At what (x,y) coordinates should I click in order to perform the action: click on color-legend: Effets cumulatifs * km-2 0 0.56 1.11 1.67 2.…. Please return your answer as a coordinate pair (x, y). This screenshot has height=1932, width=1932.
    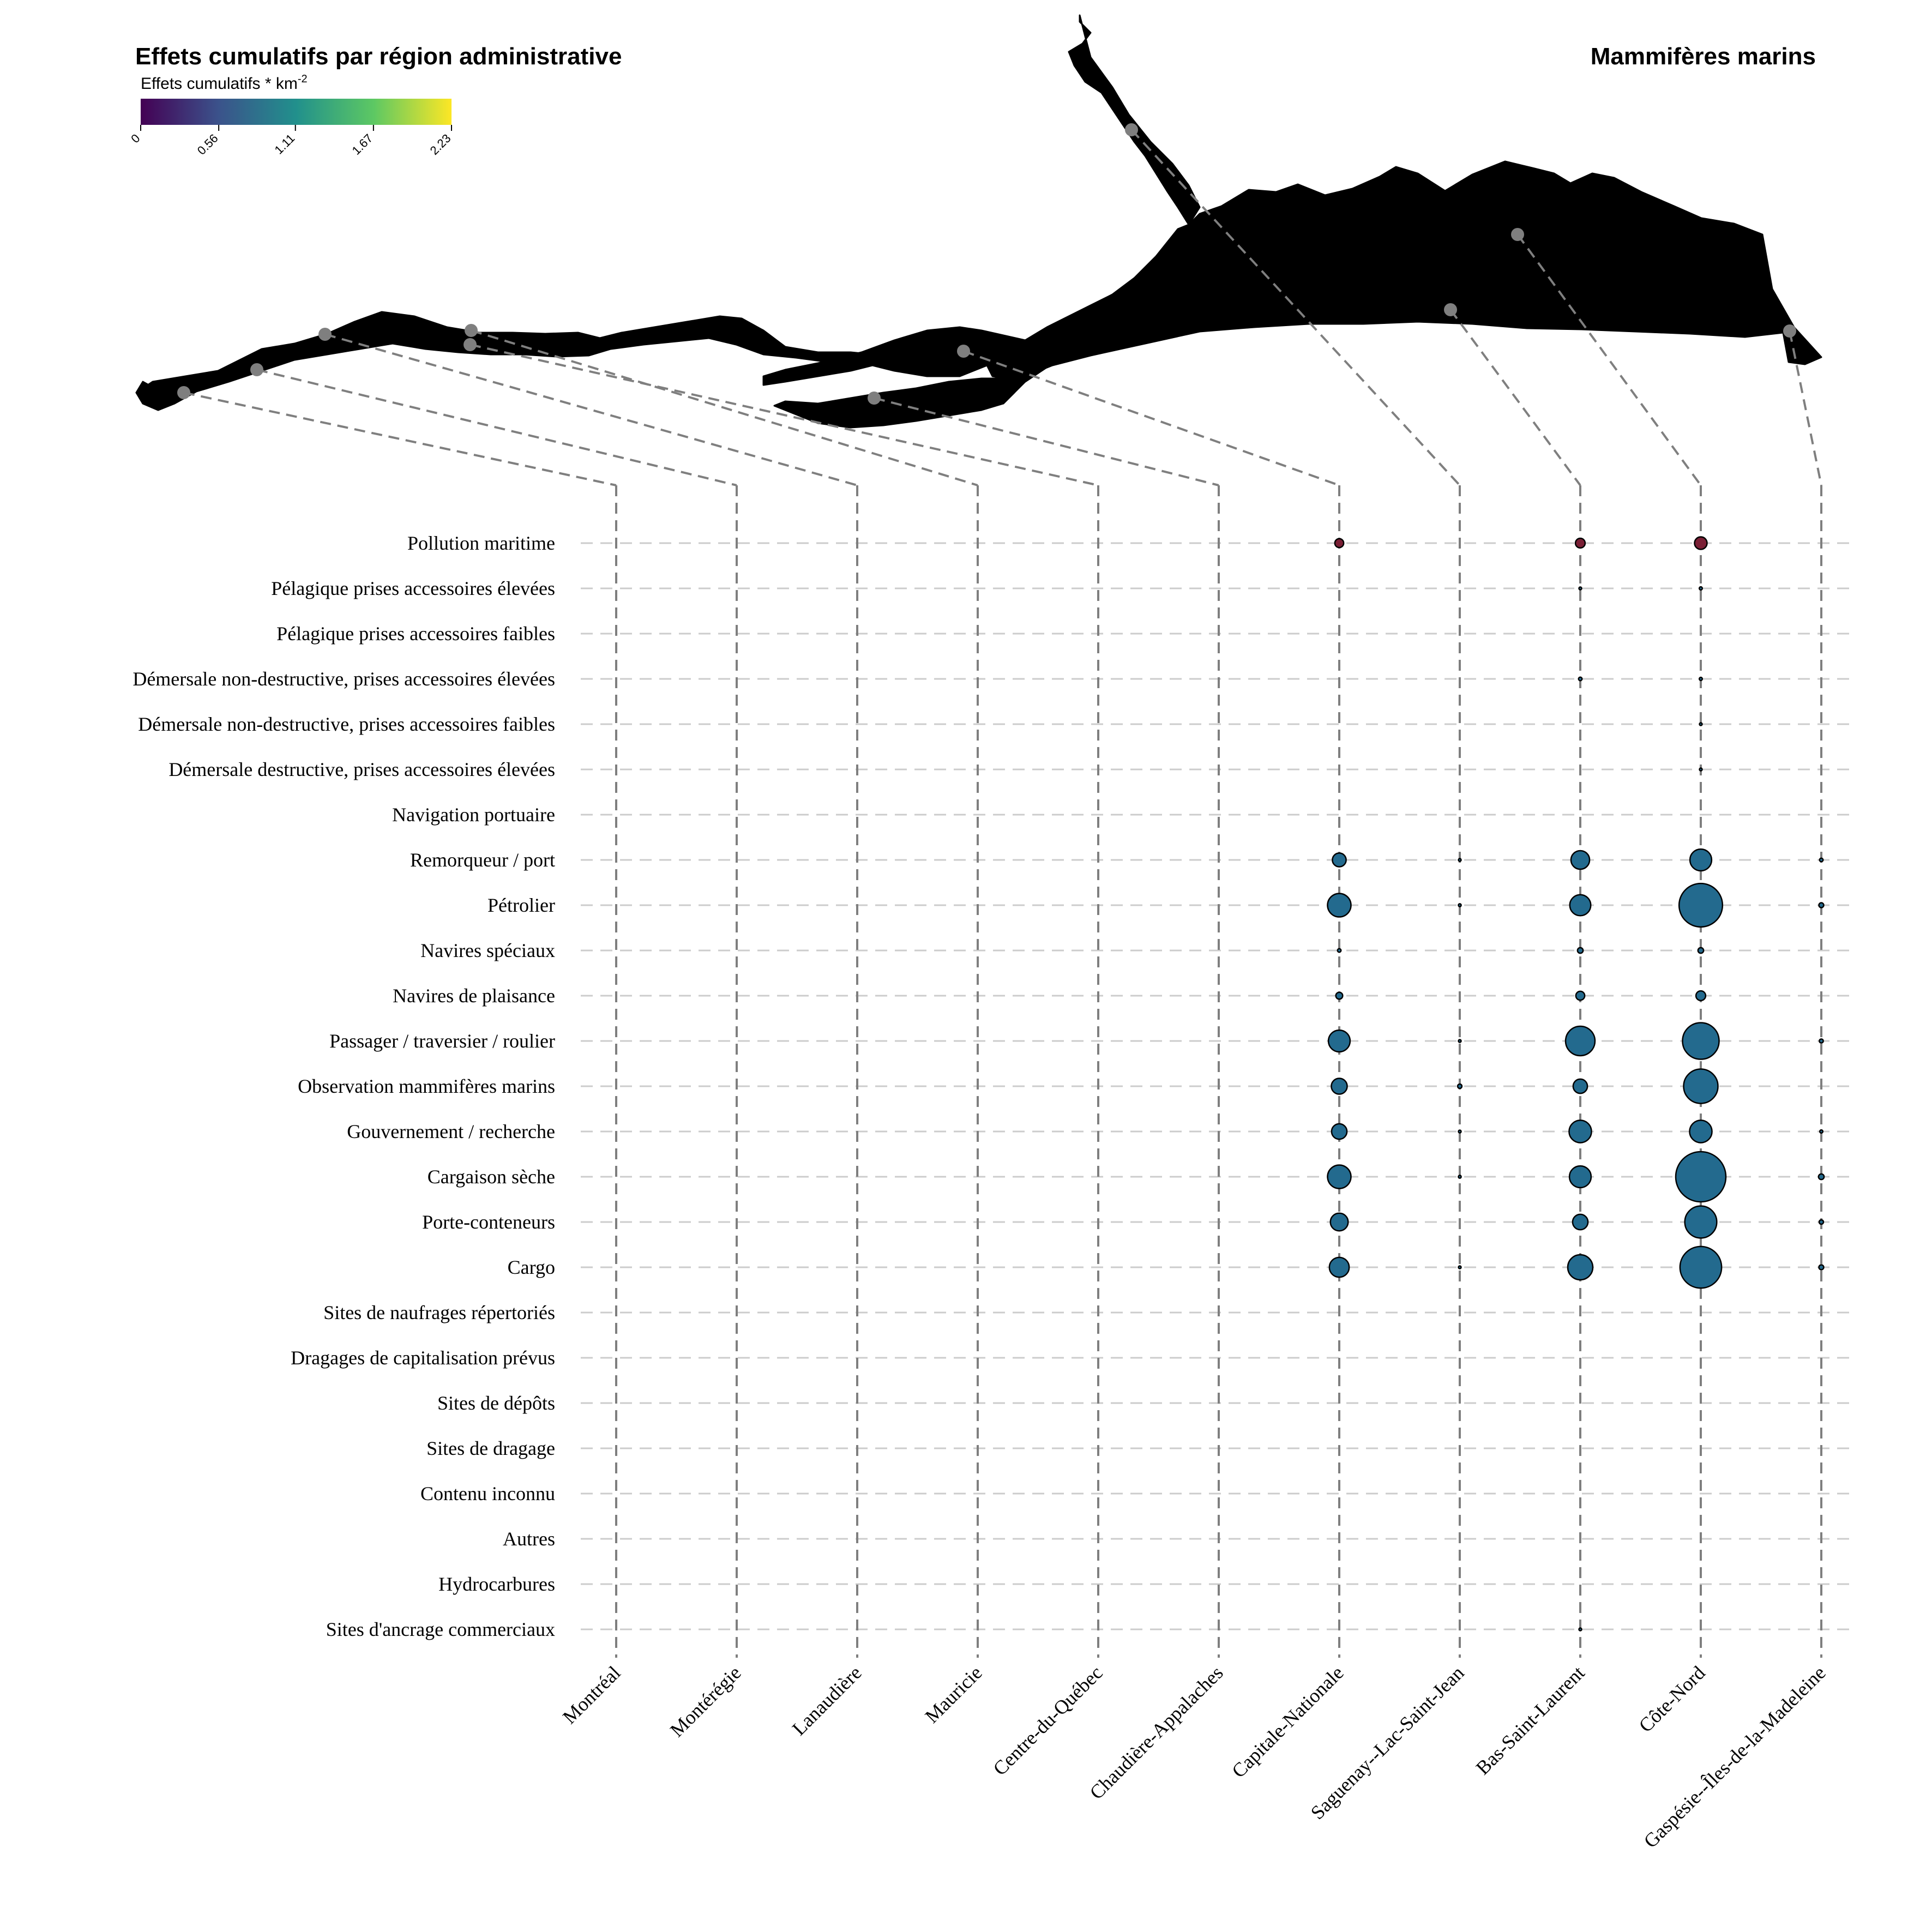
    Looking at the image, I should click on (290, 115).